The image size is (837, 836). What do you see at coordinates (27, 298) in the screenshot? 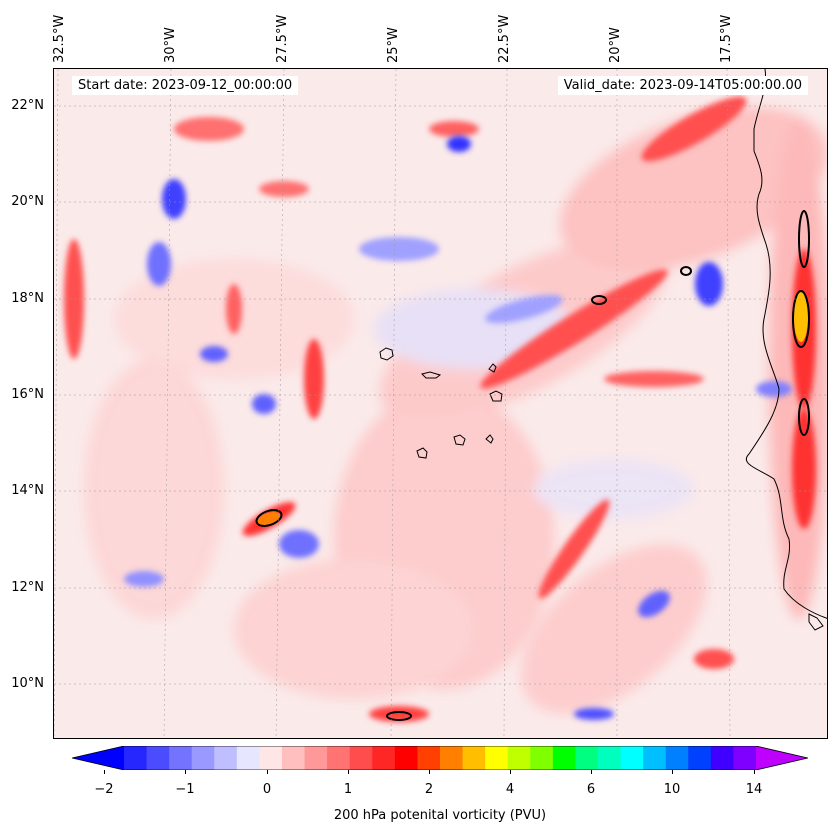
I see `lat-label: 18°N` at bounding box center [27, 298].